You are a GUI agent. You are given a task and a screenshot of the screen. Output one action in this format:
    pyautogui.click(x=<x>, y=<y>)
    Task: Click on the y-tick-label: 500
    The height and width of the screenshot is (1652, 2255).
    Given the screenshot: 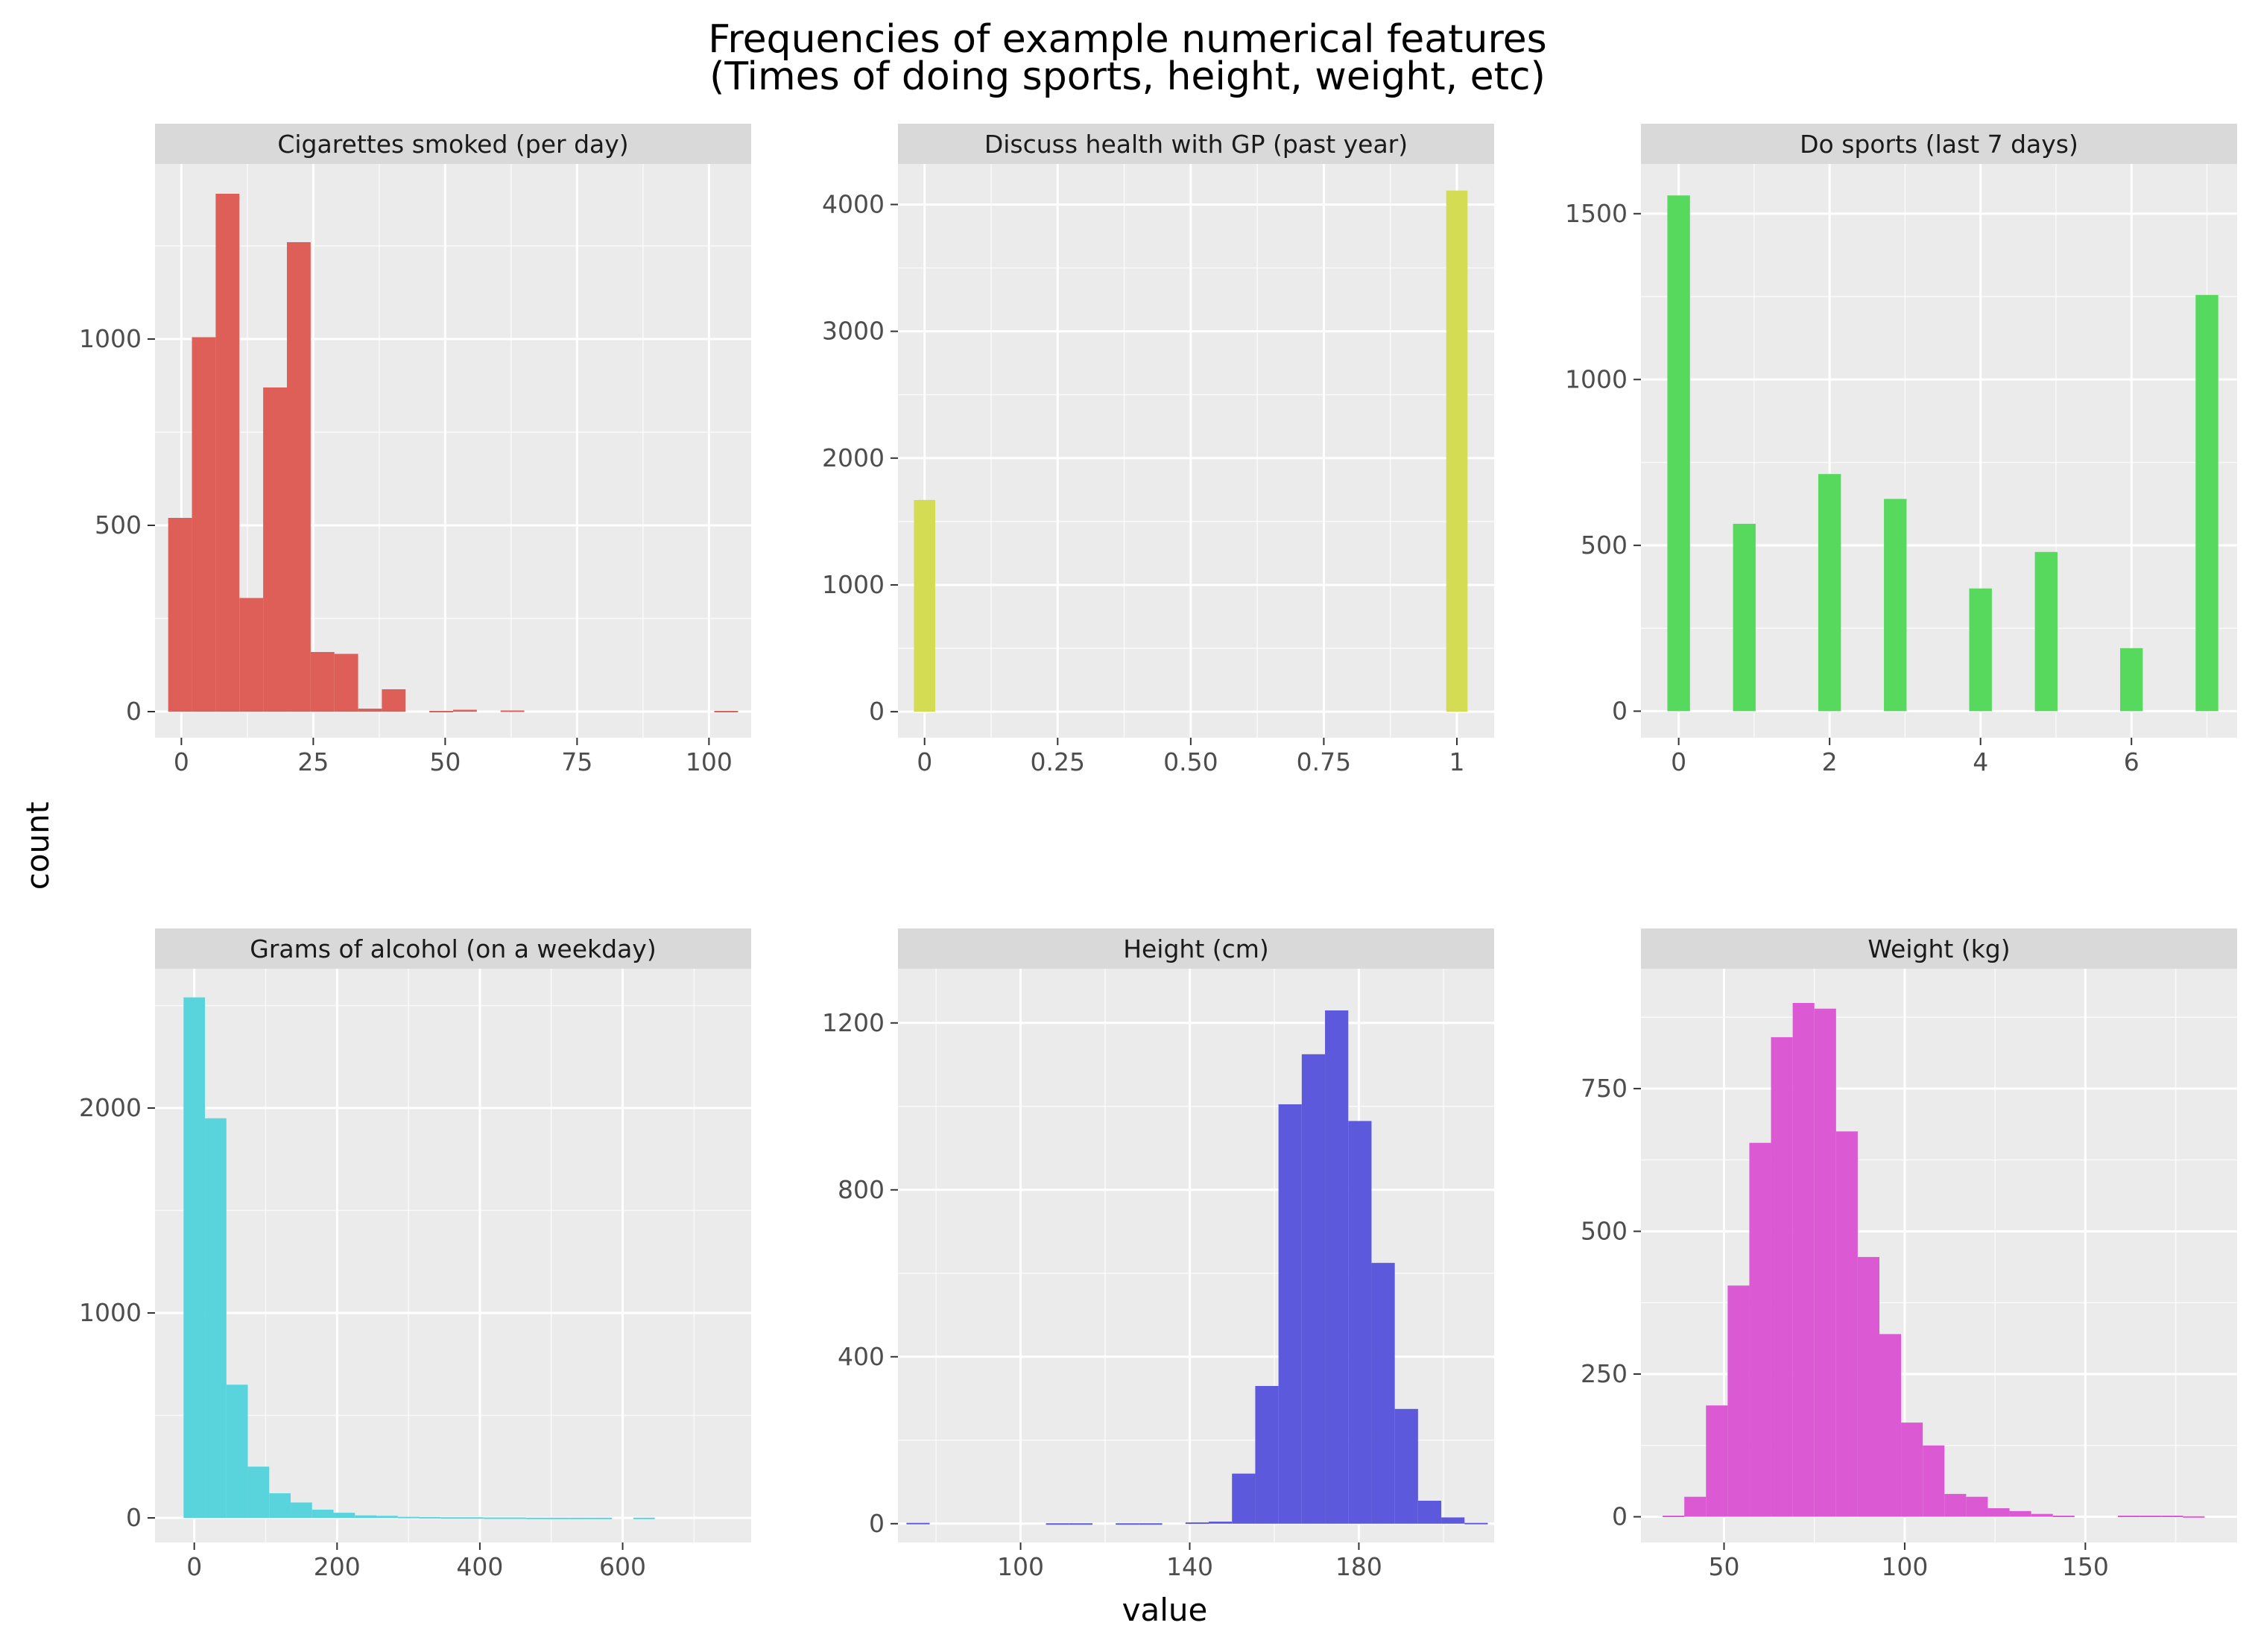 What is the action you would take?
    pyautogui.click(x=118, y=524)
    